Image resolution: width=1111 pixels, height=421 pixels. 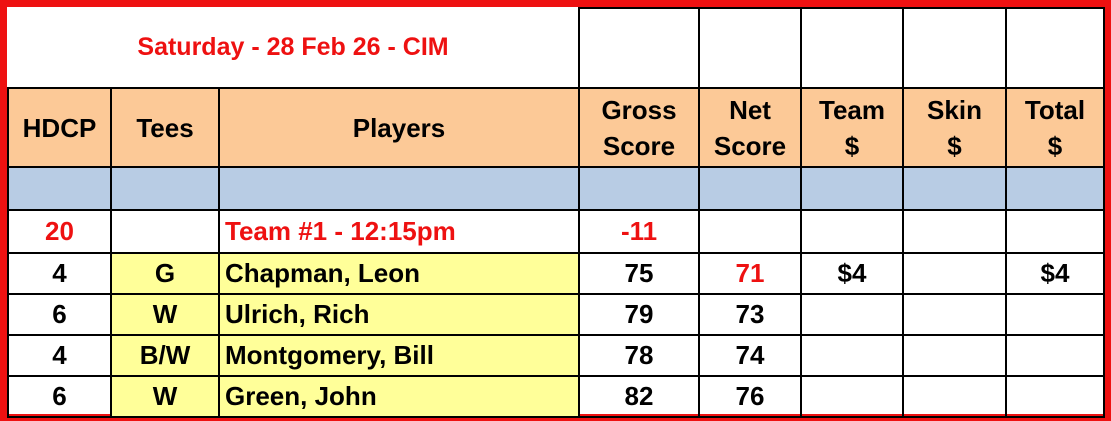 I want to click on player-net: 71, so click(x=750, y=273).